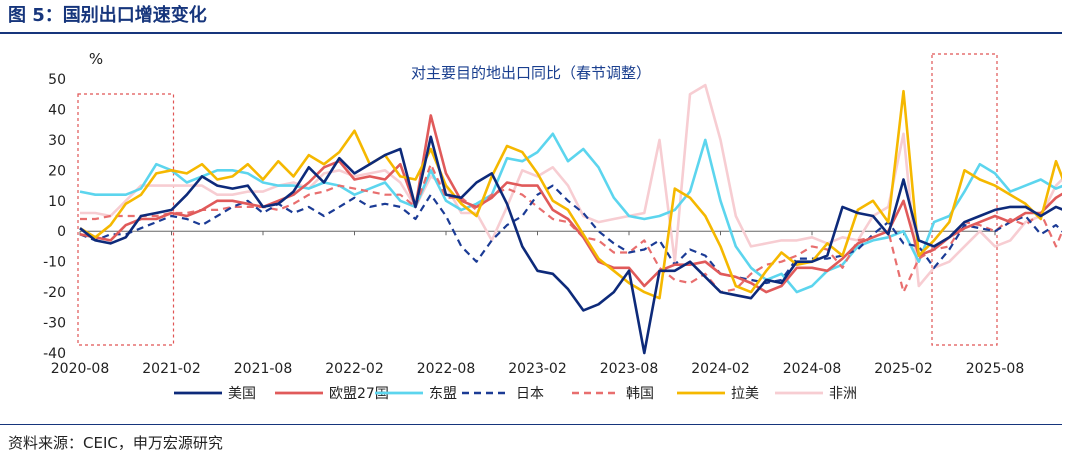 This screenshot has width=1080, height=462. I want to click on y-tick-label: -30, so click(54, 324).